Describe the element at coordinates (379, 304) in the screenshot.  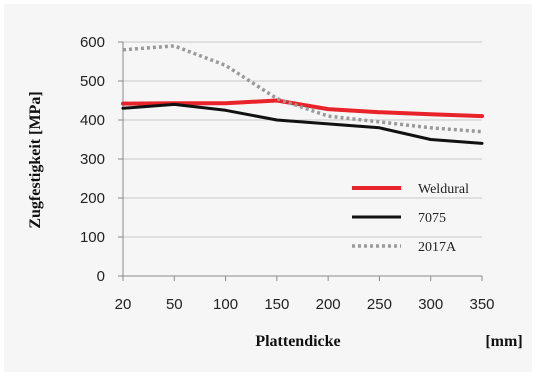
I see `x-tick-label: 250` at that location.